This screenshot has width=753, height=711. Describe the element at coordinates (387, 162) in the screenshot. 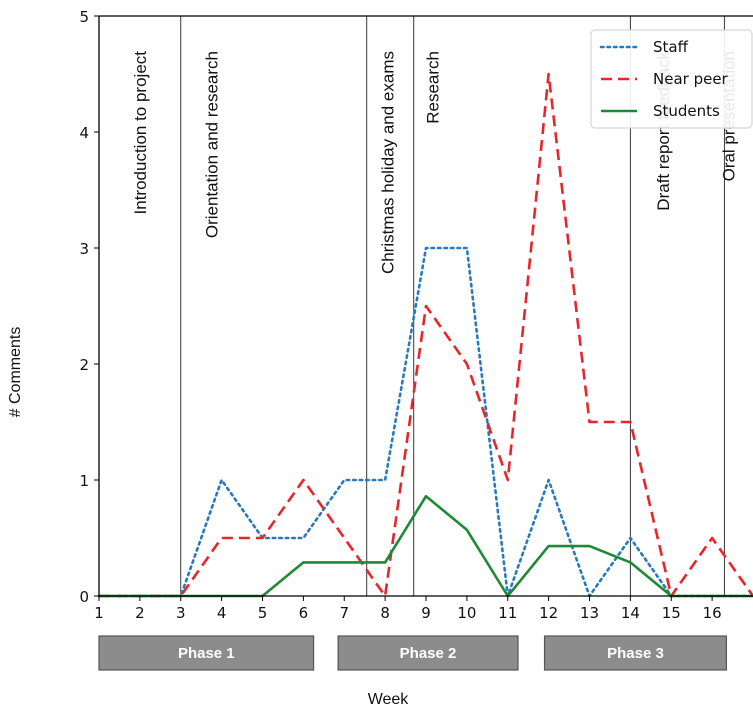

I see `annotation-label-2: Christmas holiday and exams` at that location.